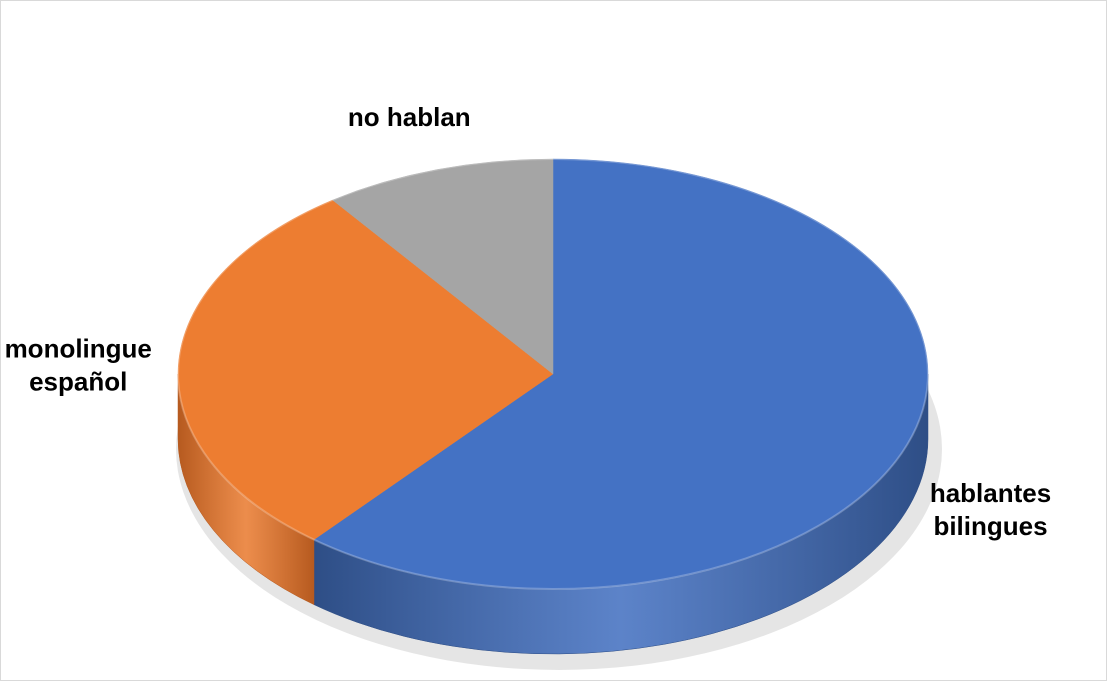  Describe the element at coordinates (78, 365) in the screenshot. I see `slice-label-2: monolingue español` at that location.